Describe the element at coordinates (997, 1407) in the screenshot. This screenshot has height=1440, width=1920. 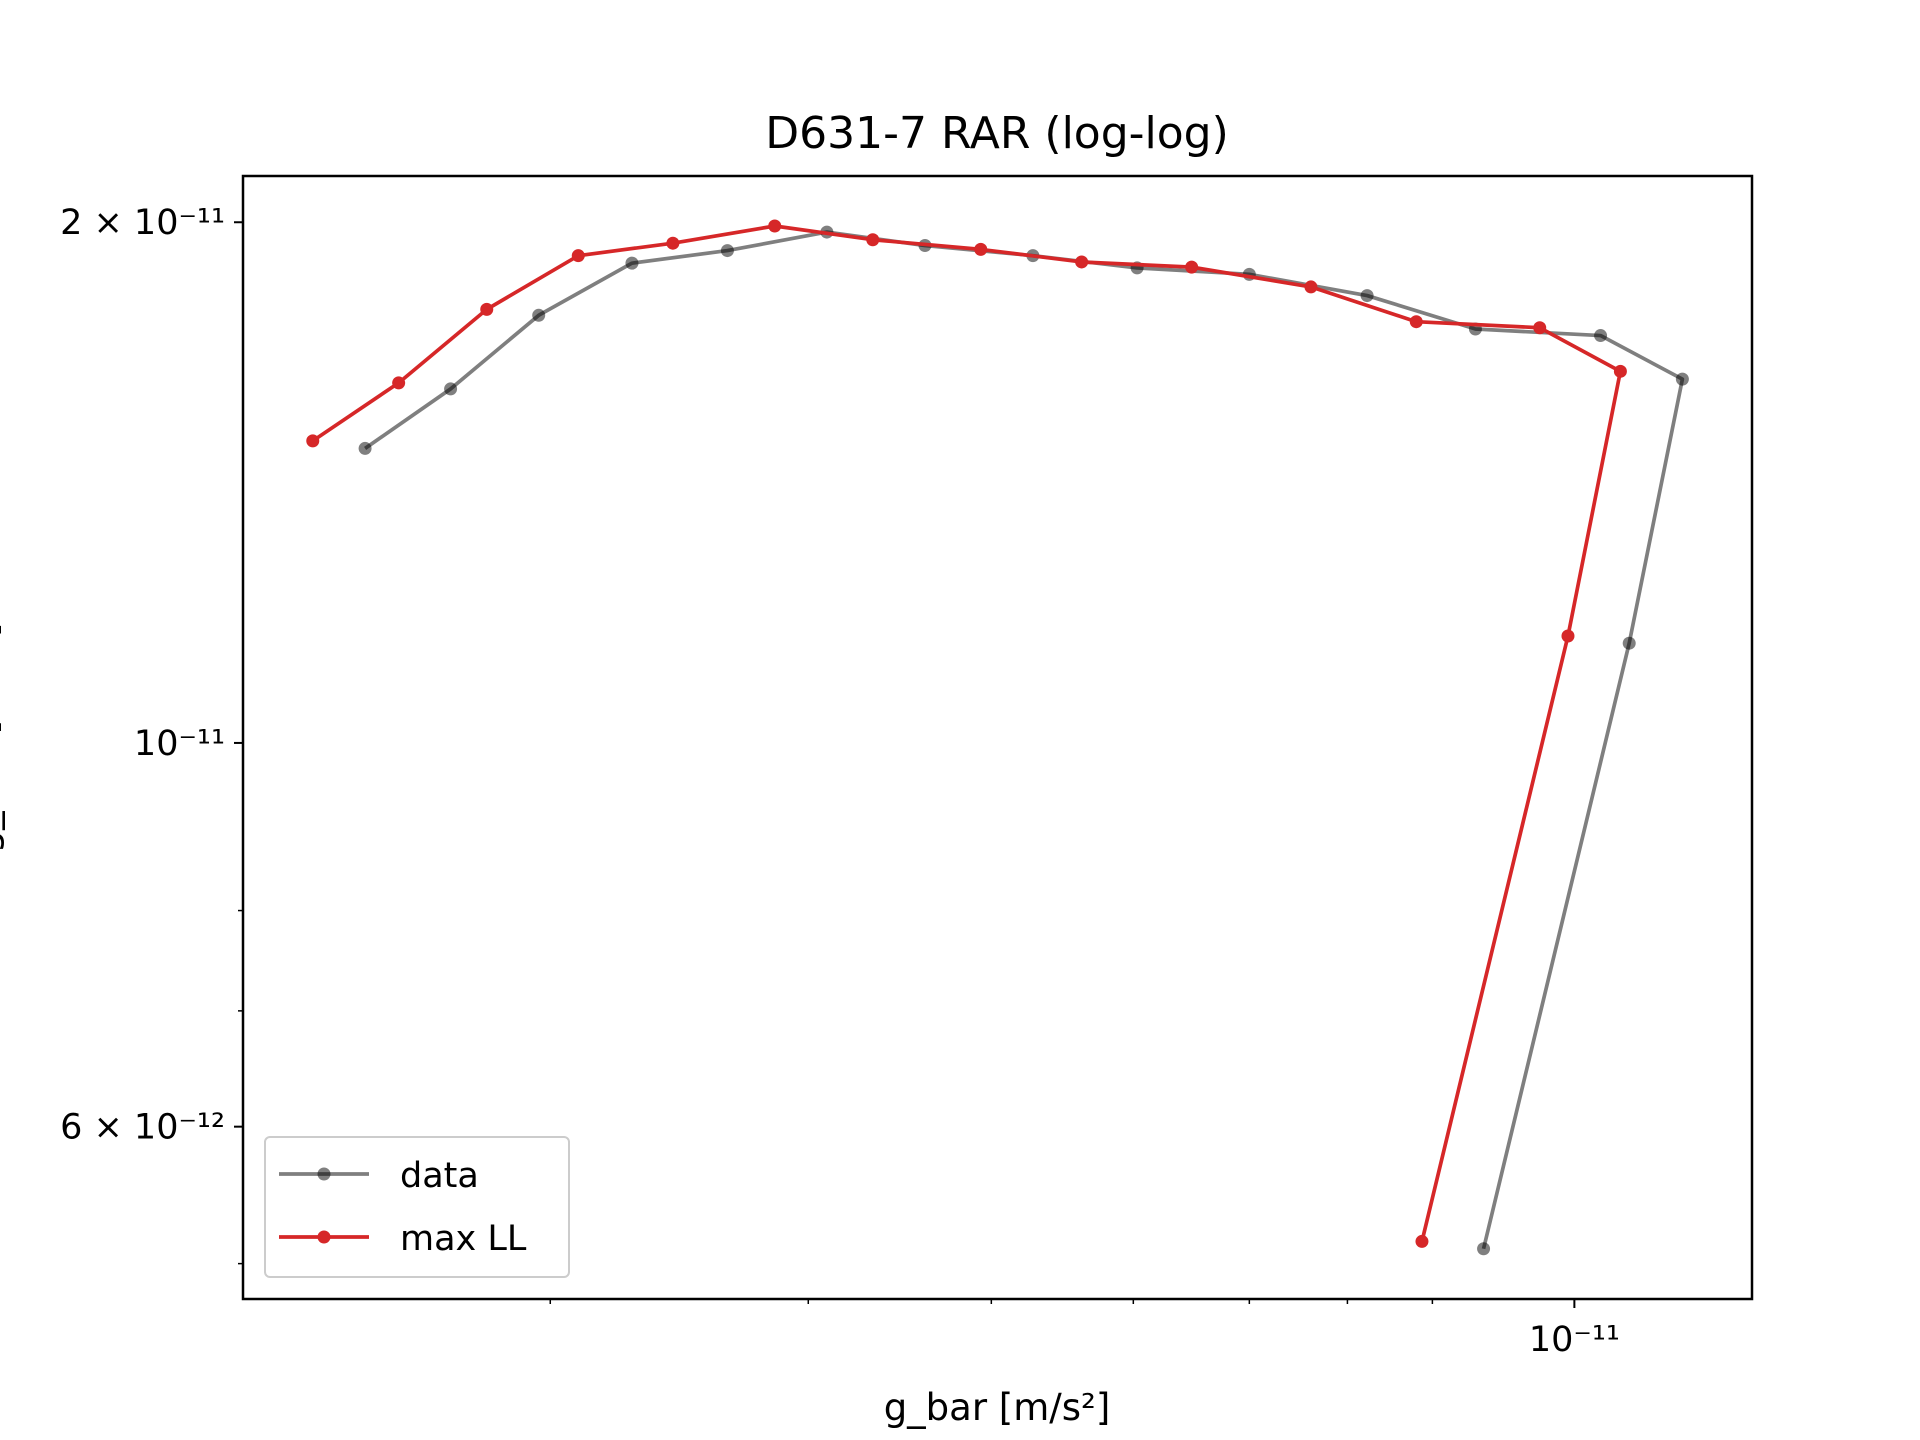
I see `x-axis-label: g_bar [m/s²]` at that location.